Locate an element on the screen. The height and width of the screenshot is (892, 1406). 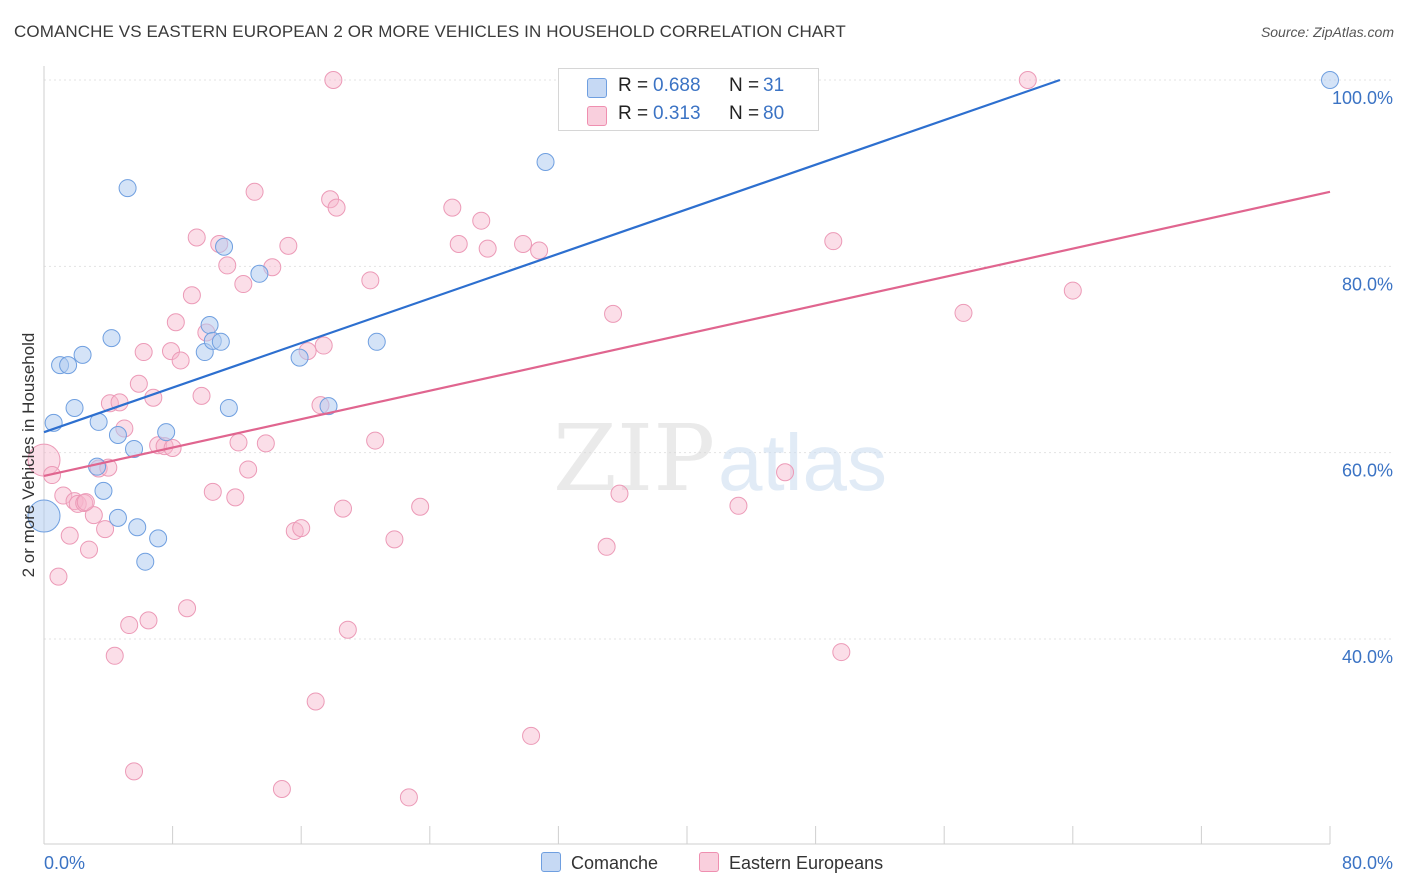
watermark: ZIP atlas is located at coordinates (720, 458).